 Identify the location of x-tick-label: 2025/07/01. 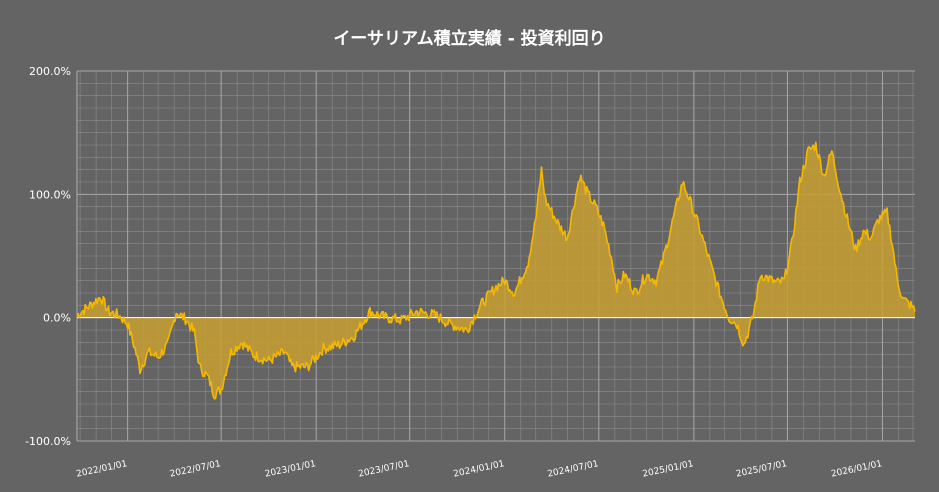
(761, 469).